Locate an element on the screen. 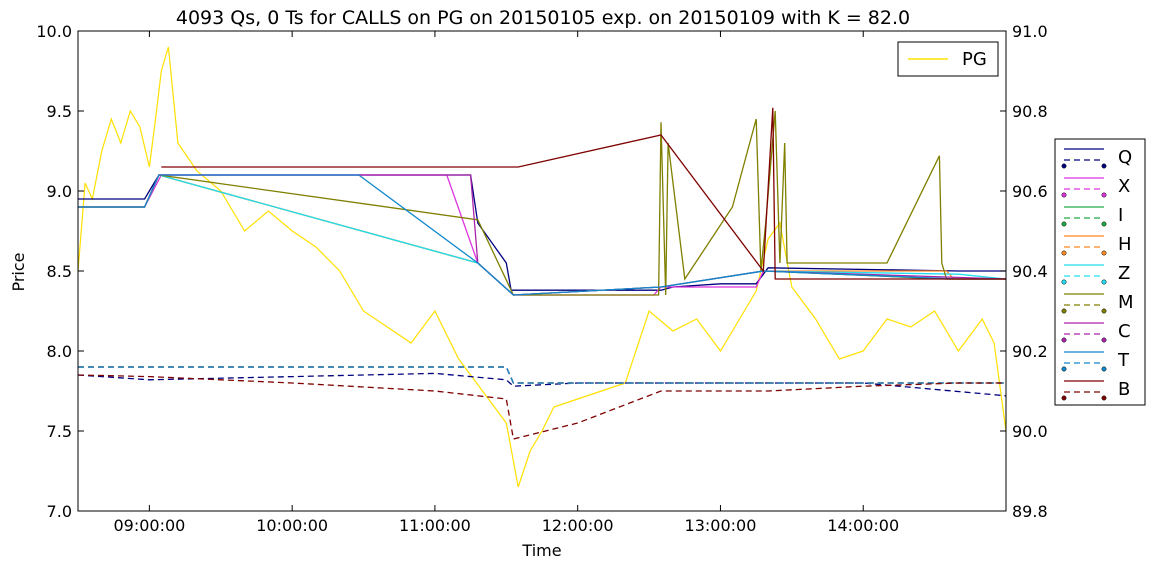 This screenshot has width=1153, height=570. y2-tick-label: 90.6 is located at coordinates (1030, 191).